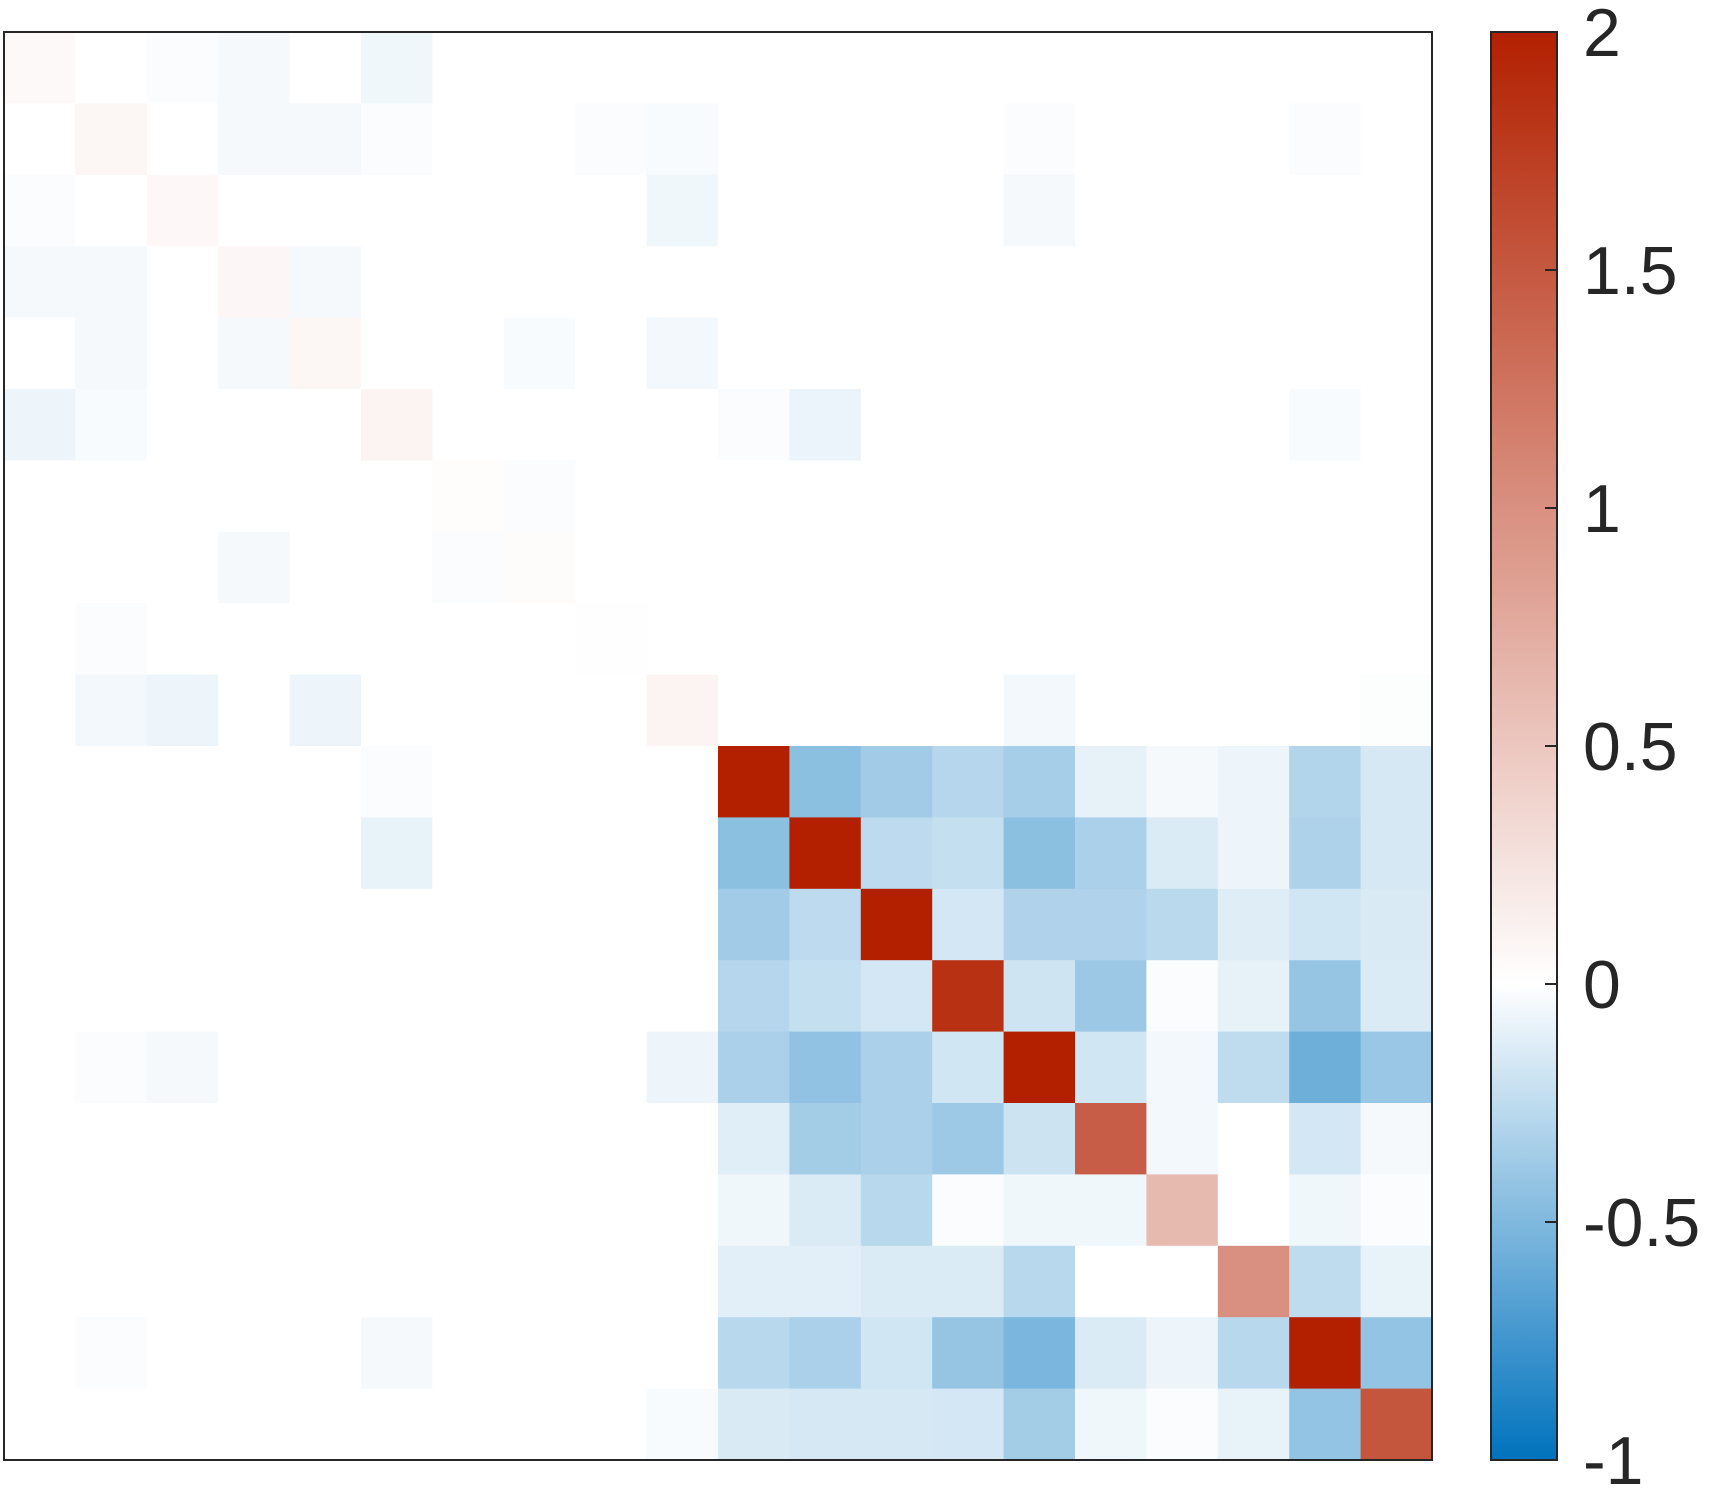  What do you see at coordinates (1602, 985) in the screenshot?
I see `colorbar-tick-label: 0` at bounding box center [1602, 985].